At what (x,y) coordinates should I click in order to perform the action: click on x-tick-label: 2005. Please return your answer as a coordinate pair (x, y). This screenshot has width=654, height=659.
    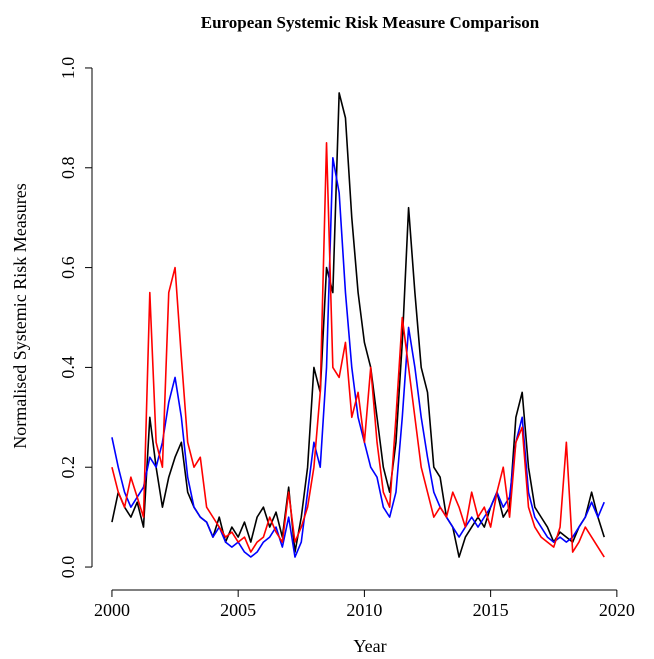
    Looking at the image, I should click on (238, 610).